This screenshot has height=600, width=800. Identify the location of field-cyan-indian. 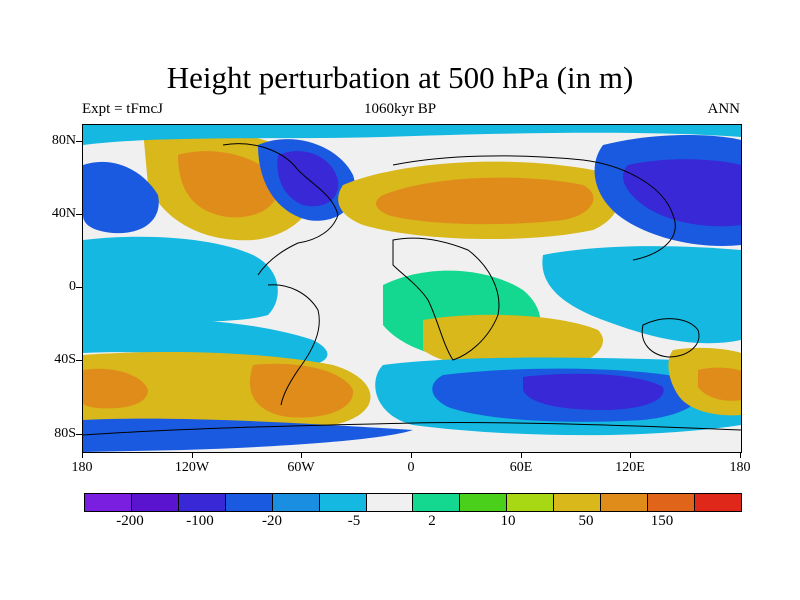
(641, 295).